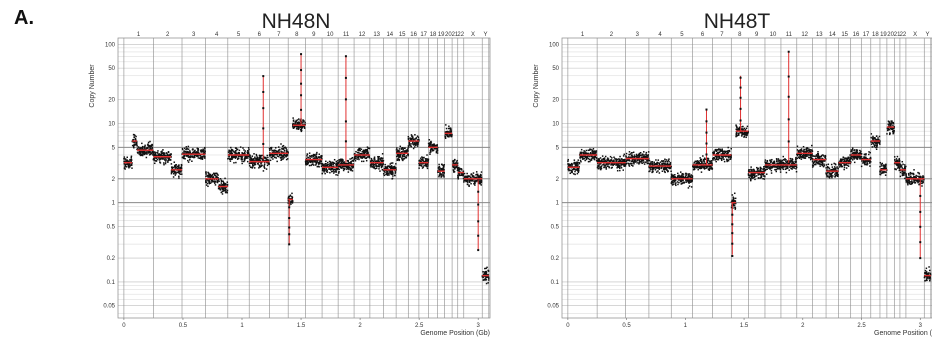  Describe the element at coordinates (376, 35) in the screenshot. I see `chromosome-label: 13` at that location.